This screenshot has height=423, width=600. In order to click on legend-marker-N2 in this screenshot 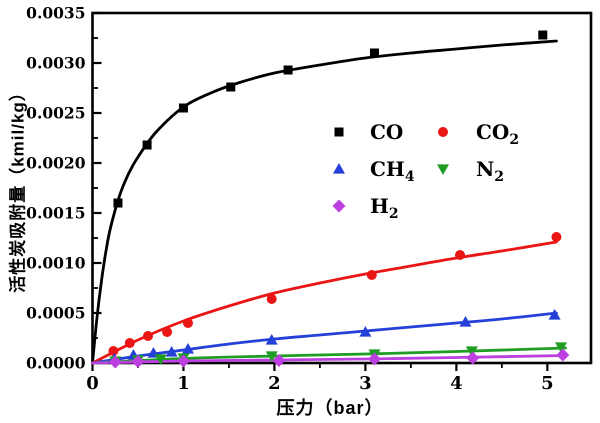, I will do `click(443, 169)`.